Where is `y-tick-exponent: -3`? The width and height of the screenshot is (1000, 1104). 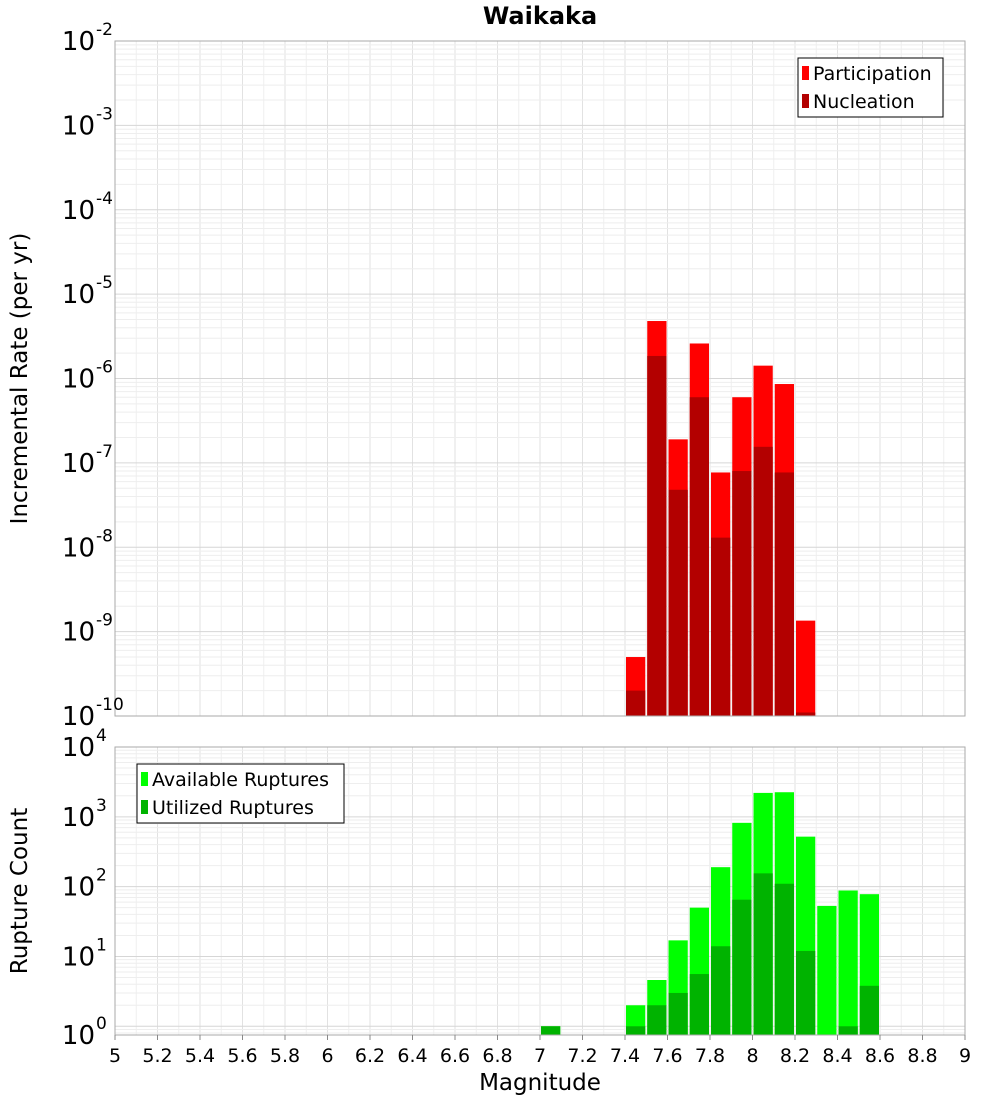 y-tick-exponent: -3 is located at coordinates (104, 114).